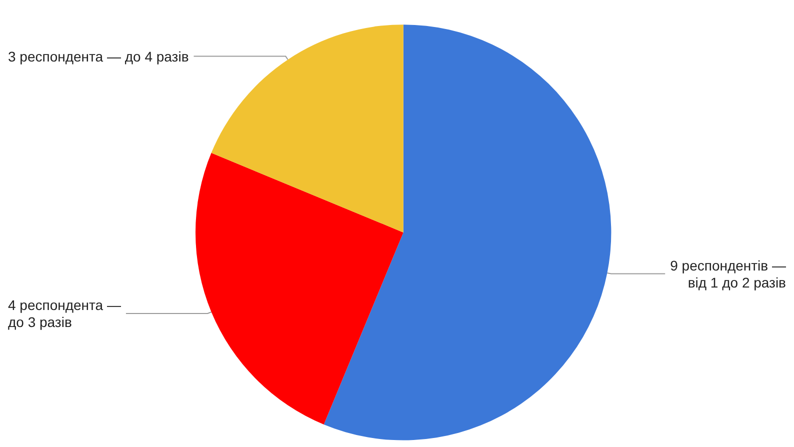  Describe the element at coordinates (98, 56) in the screenshot. I see `slice-label: 3 респондента — до 4 разів` at that location.